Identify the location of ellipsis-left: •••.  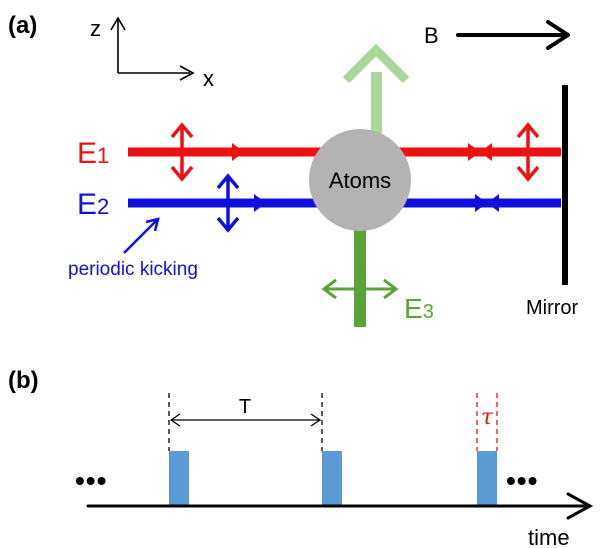
(91, 480).